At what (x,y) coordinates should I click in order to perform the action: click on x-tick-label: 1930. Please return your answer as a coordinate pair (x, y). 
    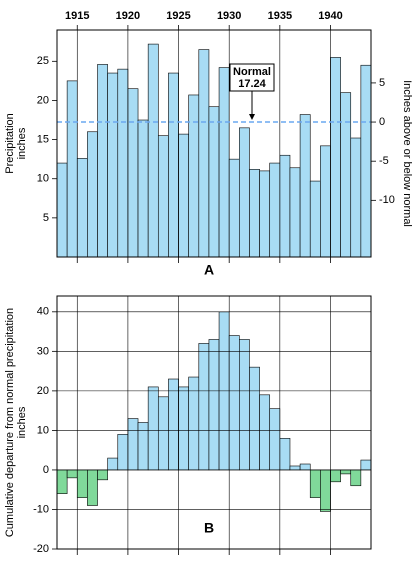
    Looking at the image, I should click on (229, 16).